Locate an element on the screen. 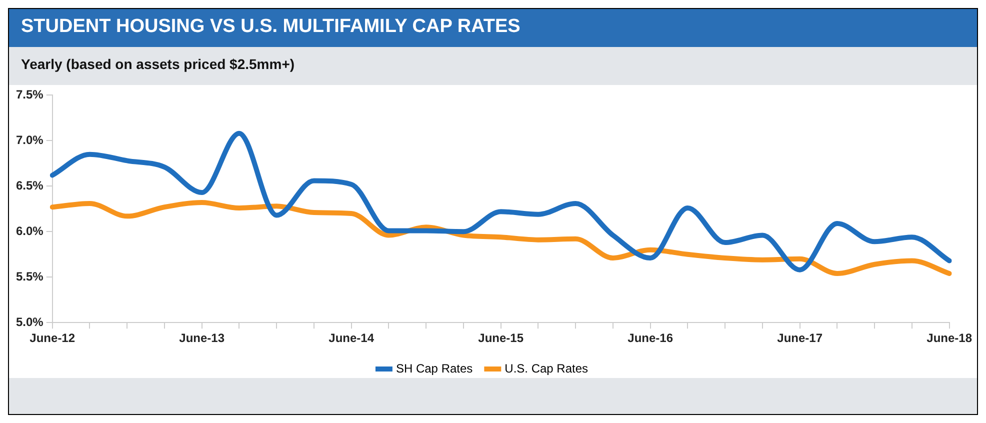 The image size is (986, 423). x-tick-label: June-12 is located at coordinates (53, 338).